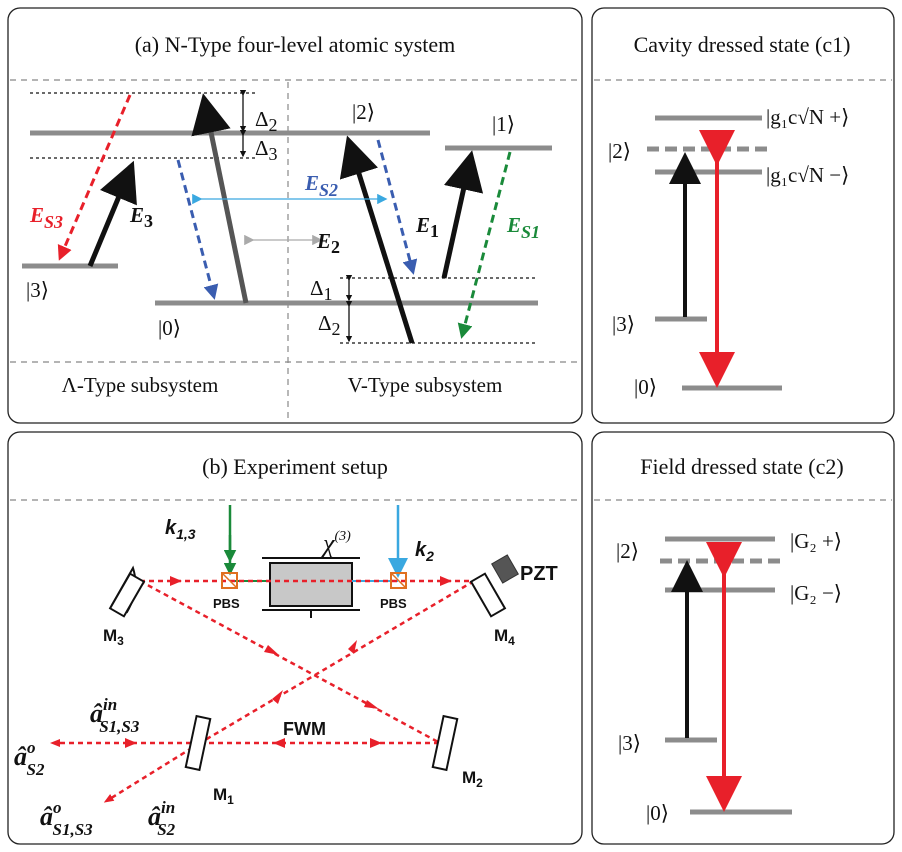 Image resolution: width=902 pixels, height=852 pixels. Describe the element at coordinates (223, 796) in the screenshot. I see `m1-label: M1` at that location.